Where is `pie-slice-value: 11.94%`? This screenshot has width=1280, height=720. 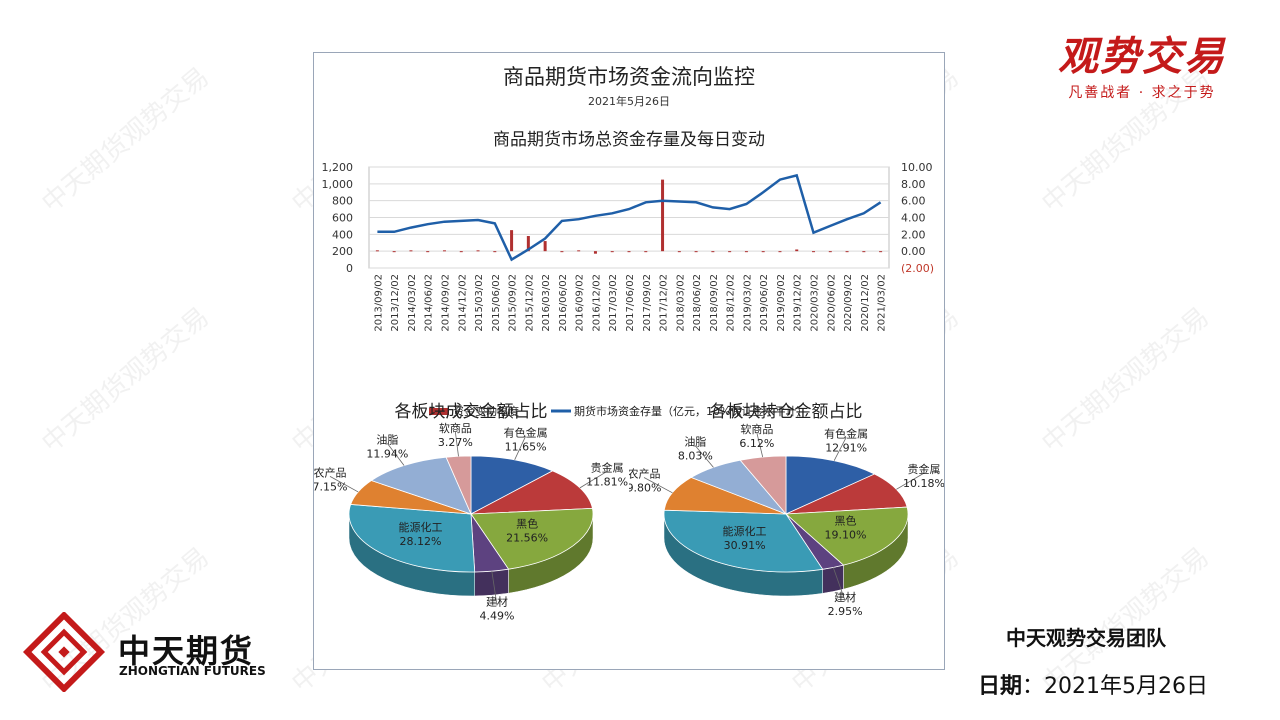
pie-slice-value: 11.94% is located at coordinates (387, 453).